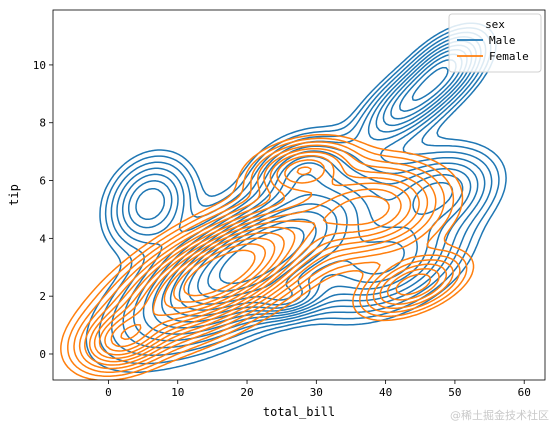 Image resolution: width=557 pixels, height=429 pixels. I want to click on x-tick-label: 20, so click(246, 392).